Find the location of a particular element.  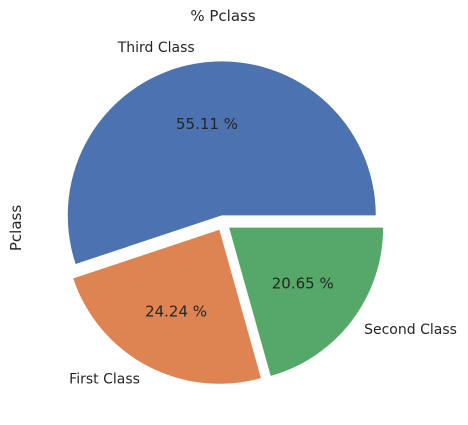

y-axis-label: Pclass is located at coordinates (16, 228).